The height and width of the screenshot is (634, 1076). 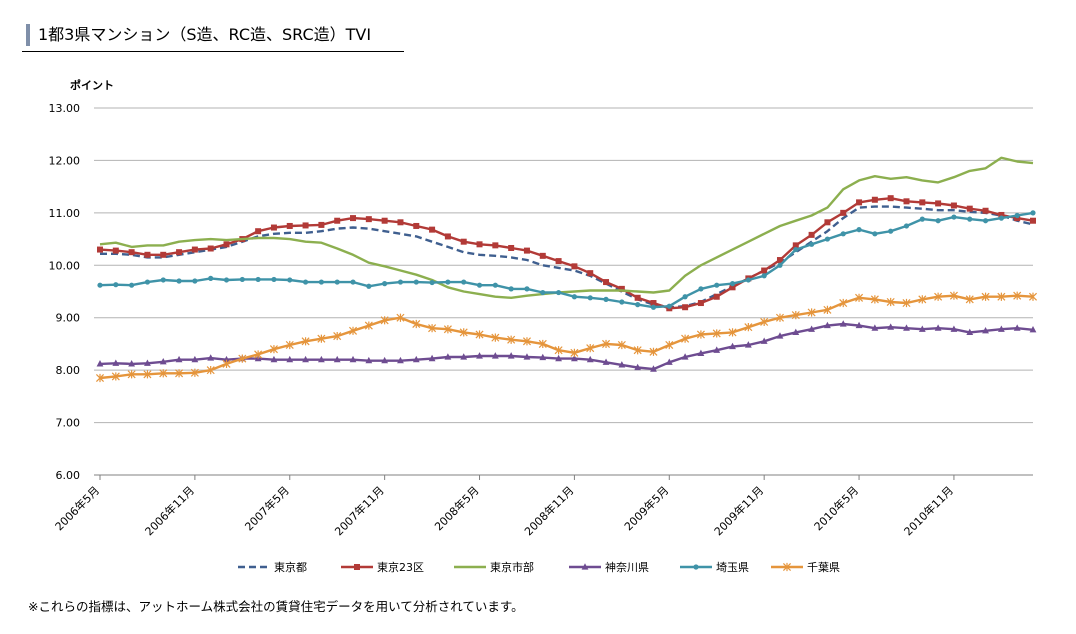 I want to click on title-block: 1都3県マンション（S造、RC造、SRC造）TVI, so click(x=213, y=36).